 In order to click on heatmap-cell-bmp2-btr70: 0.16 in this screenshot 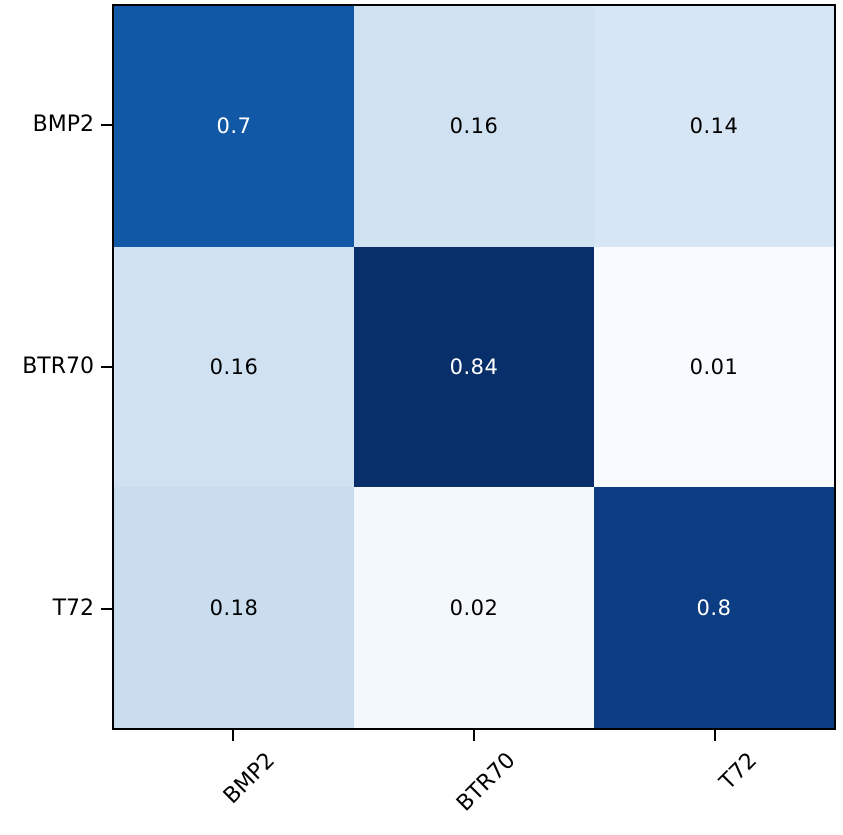, I will do `click(474, 126)`.